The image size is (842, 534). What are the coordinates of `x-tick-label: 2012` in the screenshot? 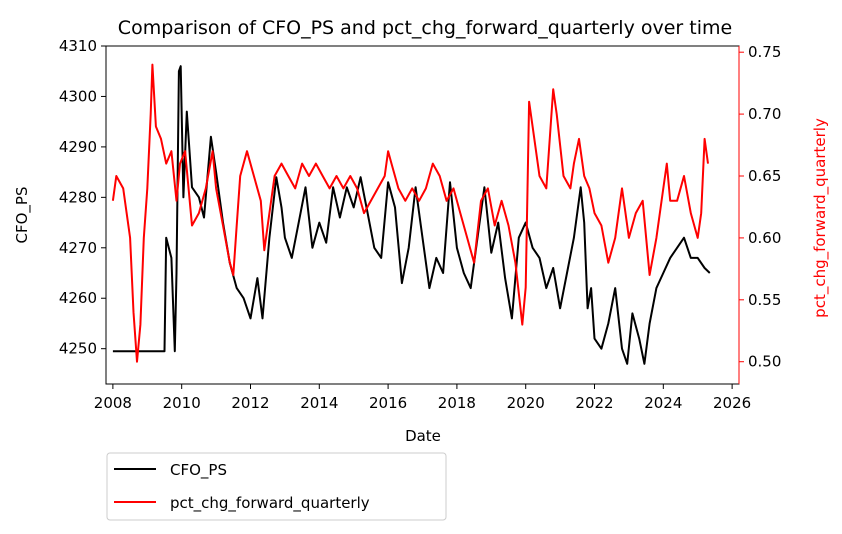 It's located at (250, 403).